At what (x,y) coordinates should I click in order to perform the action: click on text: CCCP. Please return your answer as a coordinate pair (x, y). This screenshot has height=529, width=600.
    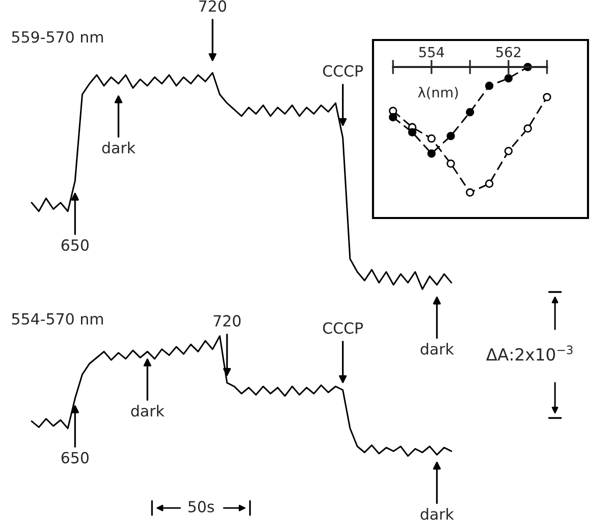
    Looking at the image, I should click on (343, 328).